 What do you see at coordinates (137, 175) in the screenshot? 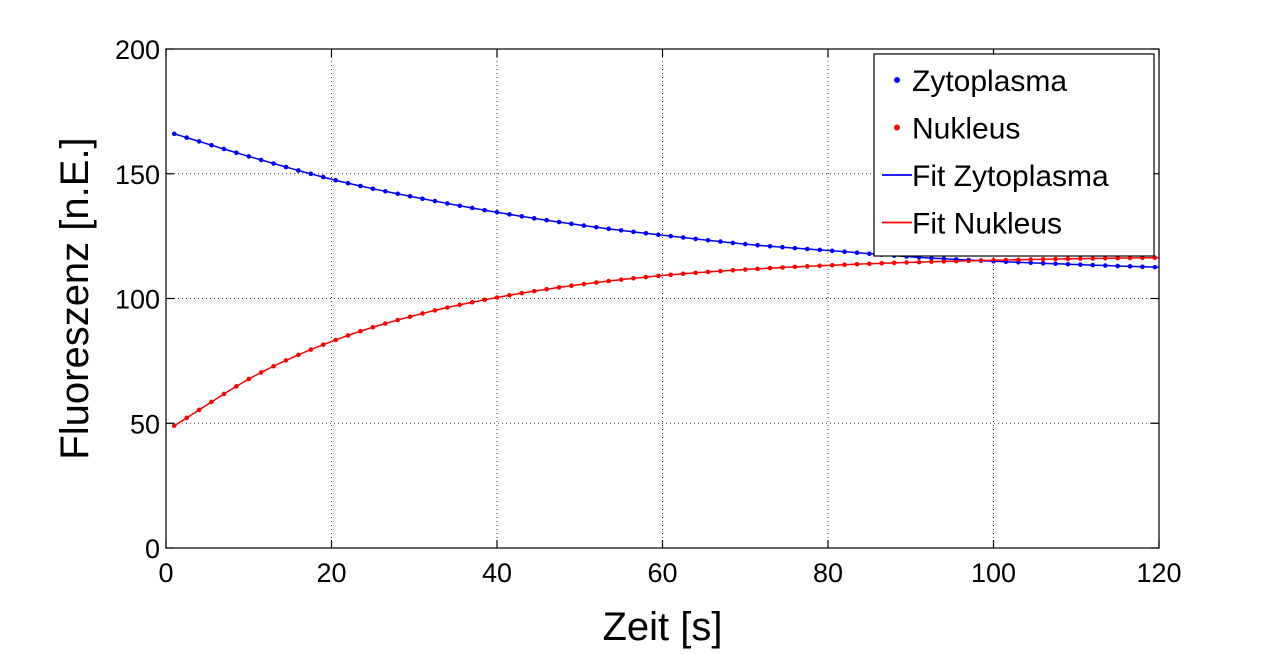
I see `y-tick-label: 150` at bounding box center [137, 175].